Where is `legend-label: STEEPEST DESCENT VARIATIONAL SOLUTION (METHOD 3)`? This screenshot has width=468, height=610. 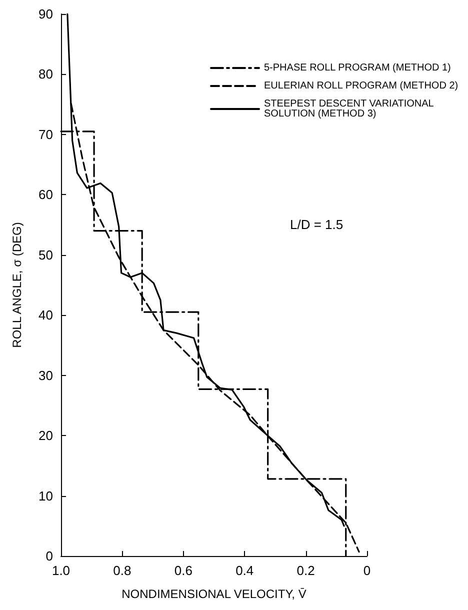
legend-label: STEEPEST DESCENT VARIATIONAL SOLUTION (METHOD 3) is located at coordinates (350, 109).